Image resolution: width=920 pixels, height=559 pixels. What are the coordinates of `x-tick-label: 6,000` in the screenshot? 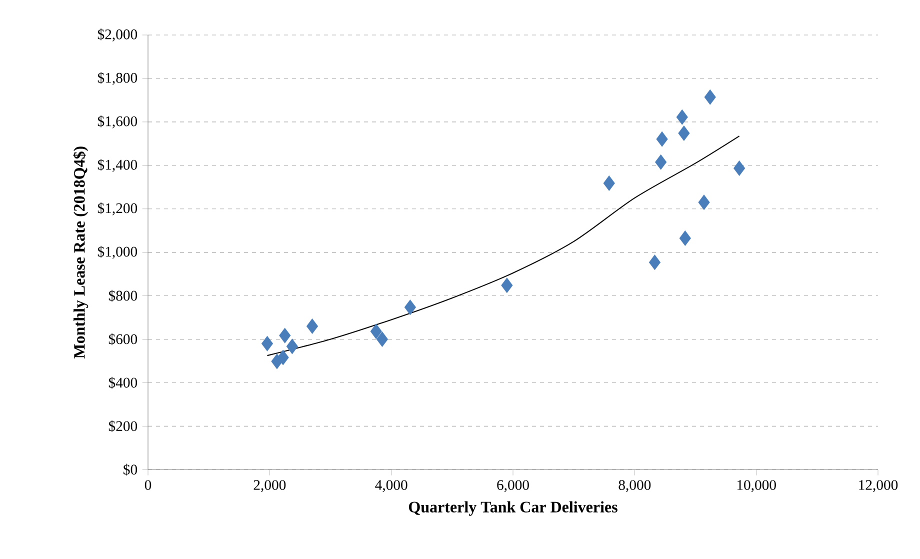 It's located at (513, 486).